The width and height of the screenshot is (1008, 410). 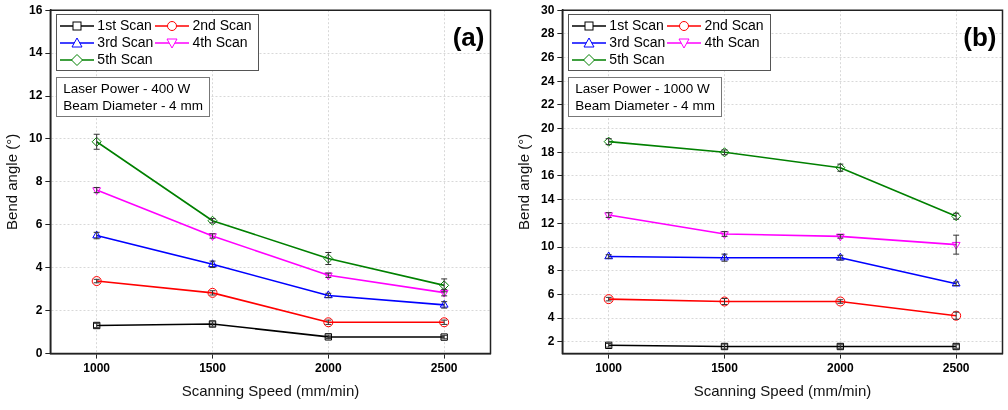 What do you see at coordinates (980, 38) in the screenshot?
I see `text: (b)` at bounding box center [980, 38].